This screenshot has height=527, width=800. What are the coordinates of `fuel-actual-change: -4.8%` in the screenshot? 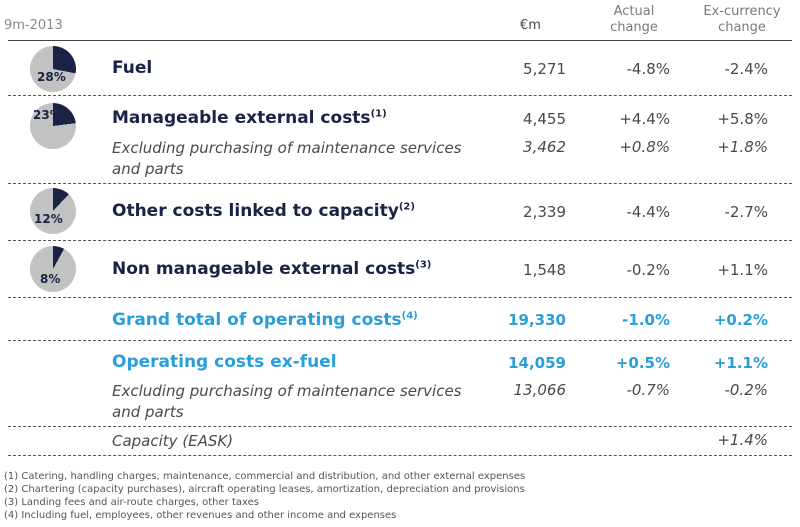 It's located at (648, 69).